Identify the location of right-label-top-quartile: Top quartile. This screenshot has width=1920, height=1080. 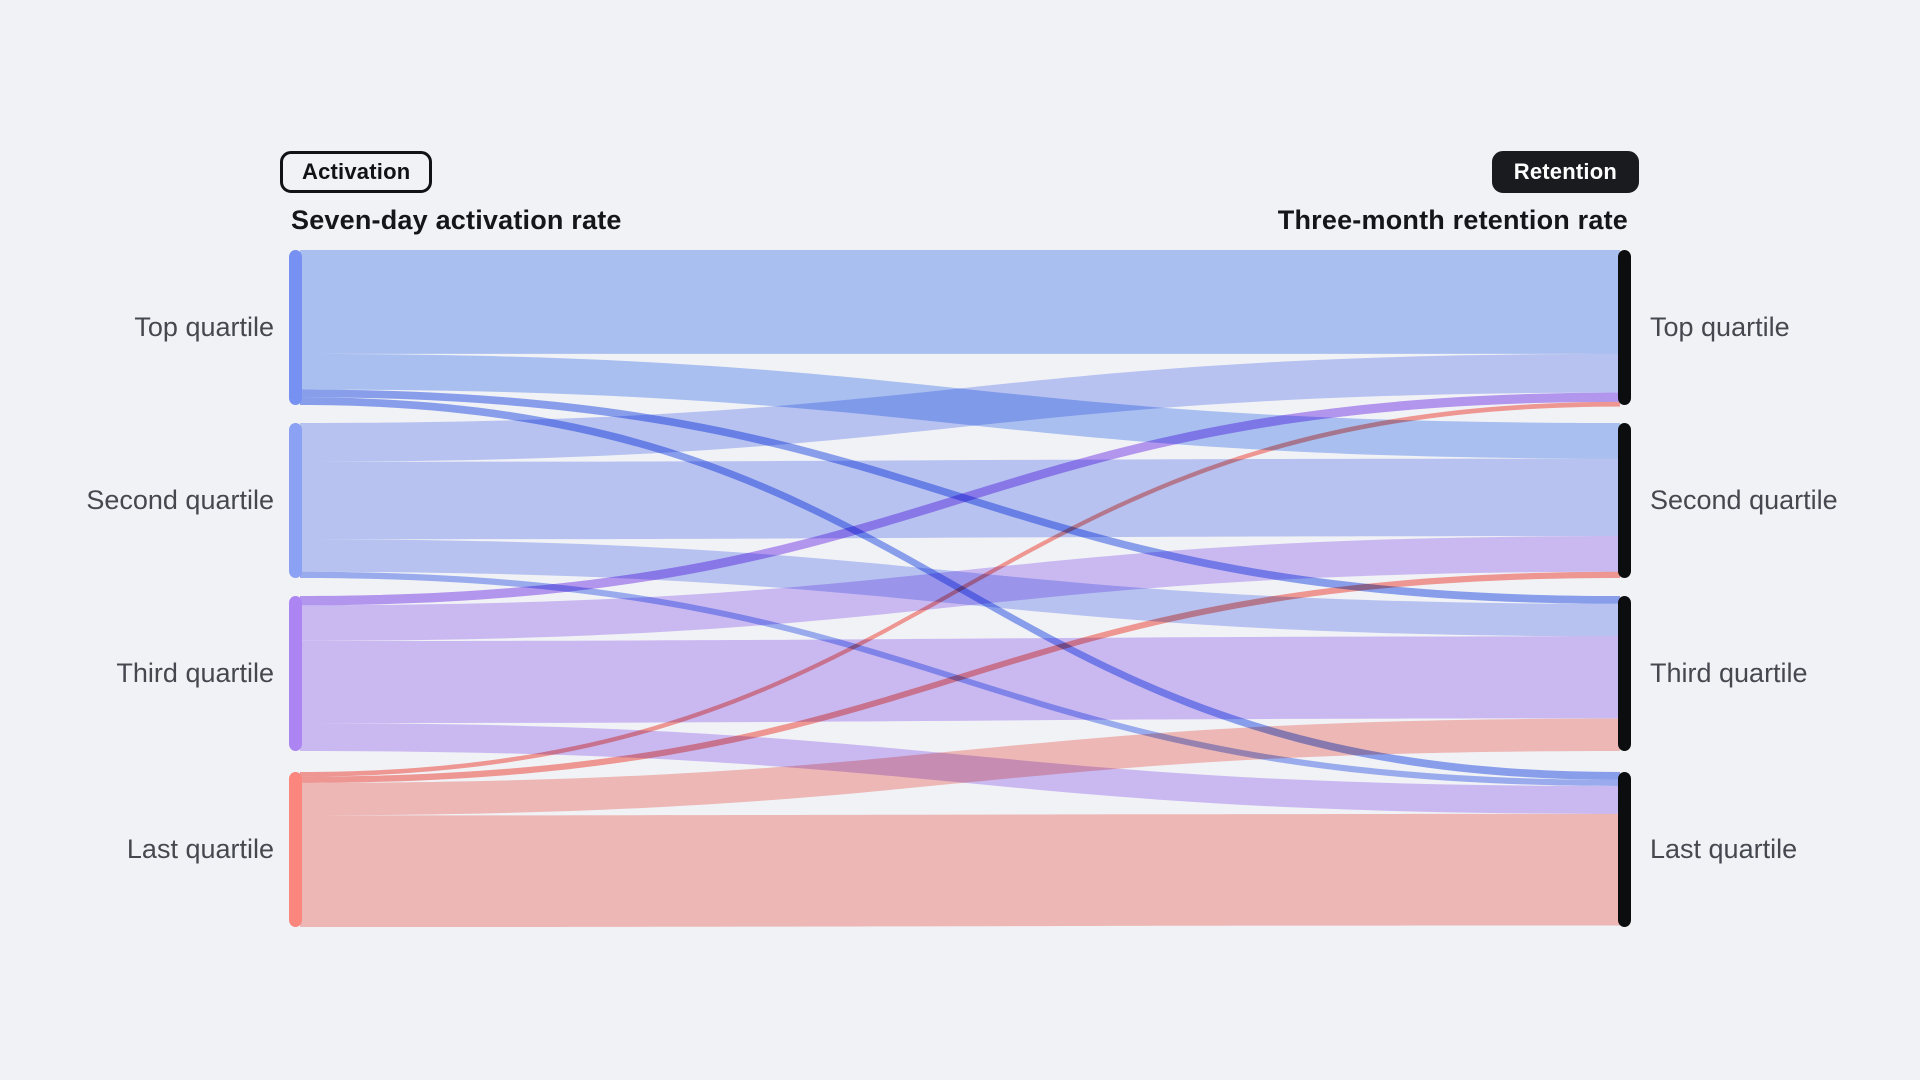
(1720, 327).